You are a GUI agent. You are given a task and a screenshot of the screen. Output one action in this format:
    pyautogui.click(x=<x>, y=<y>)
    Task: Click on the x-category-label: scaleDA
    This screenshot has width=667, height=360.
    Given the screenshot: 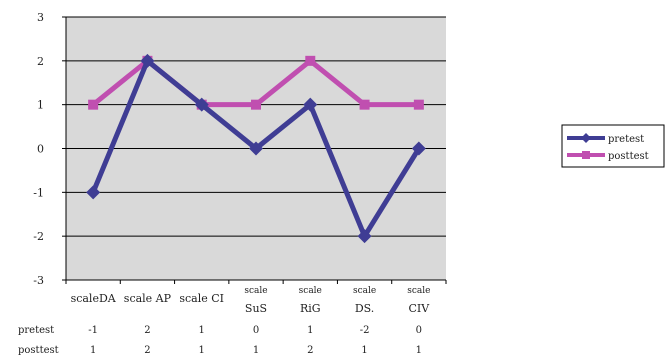 What is the action you would take?
    pyautogui.click(x=94, y=298)
    